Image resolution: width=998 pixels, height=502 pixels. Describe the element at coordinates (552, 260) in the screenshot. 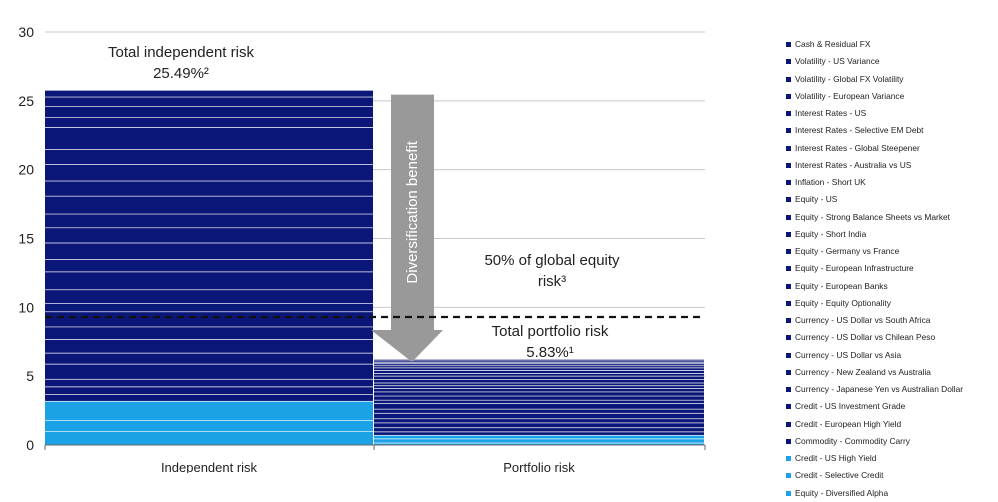

I see `global-equity-risk-label: 50% of global equity` at that location.